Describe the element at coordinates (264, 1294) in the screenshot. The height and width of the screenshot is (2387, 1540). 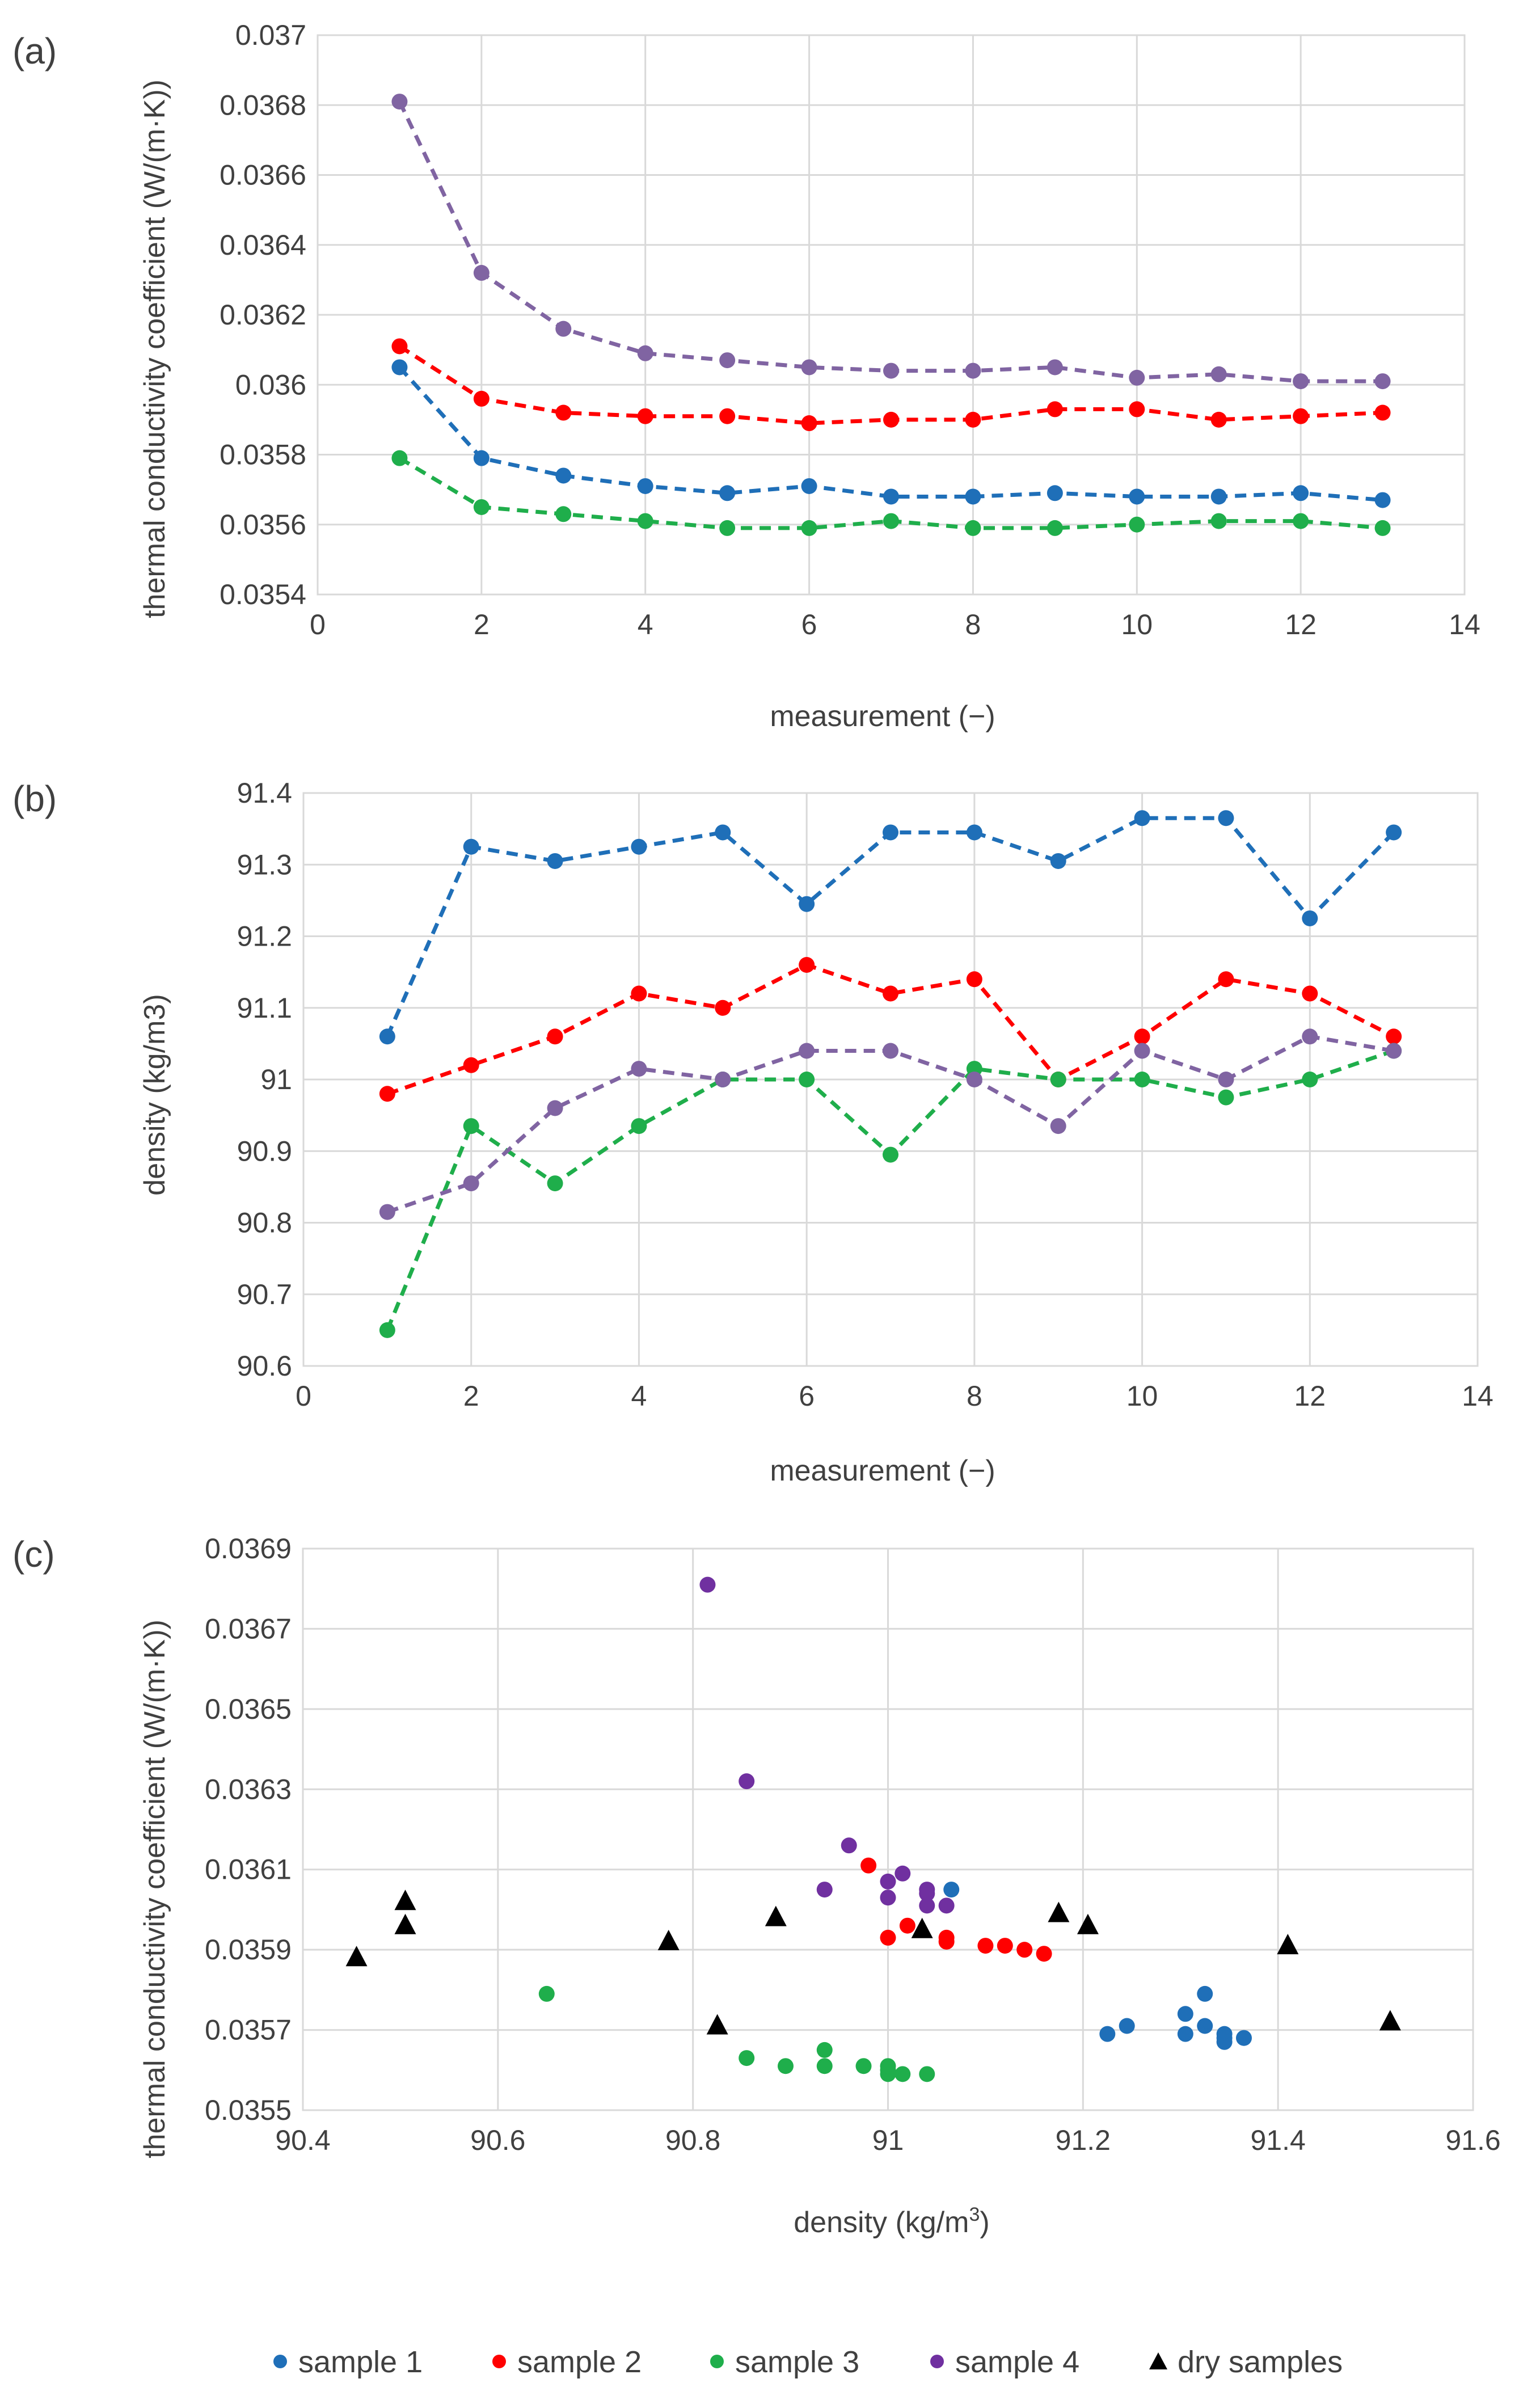
I see `panel-b-y-tick-label: 90.7` at that location.